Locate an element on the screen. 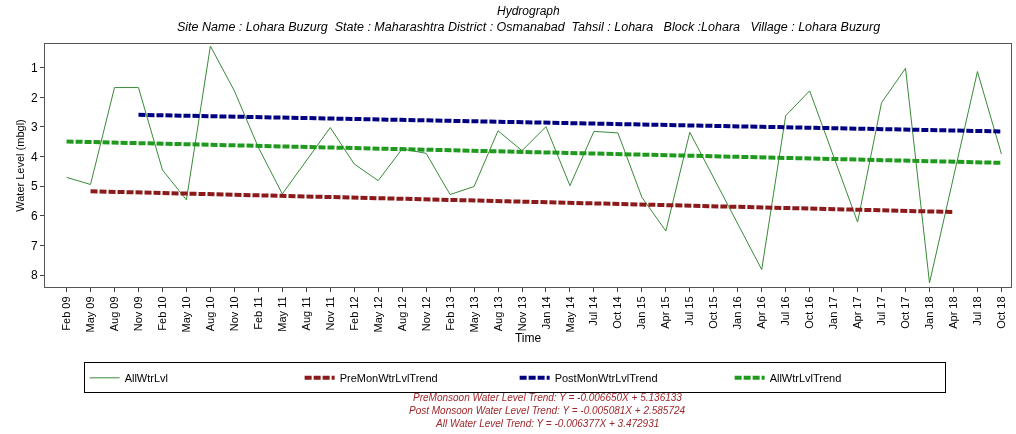  x-tick-label: Nov 12 is located at coordinates (425, 314).